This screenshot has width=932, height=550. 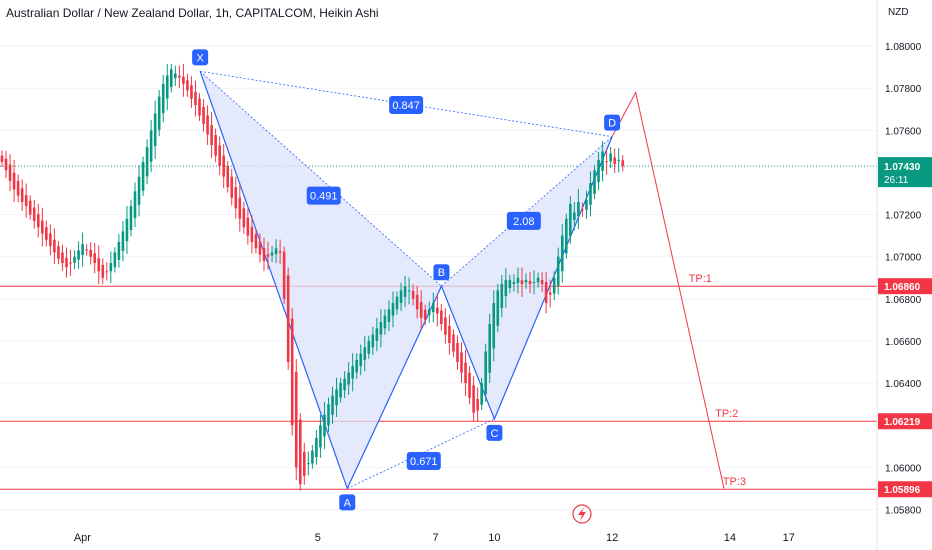 What do you see at coordinates (903, 300) in the screenshot?
I see `price-tick-label: 1.06800` at bounding box center [903, 300].